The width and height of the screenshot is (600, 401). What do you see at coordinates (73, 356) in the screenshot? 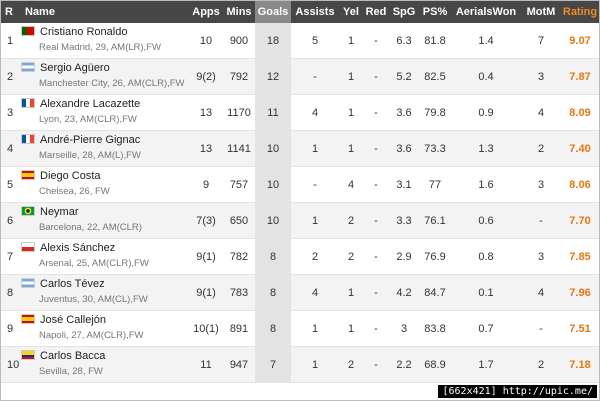
I see `player-name: Carlos Bacca` at bounding box center [73, 356].